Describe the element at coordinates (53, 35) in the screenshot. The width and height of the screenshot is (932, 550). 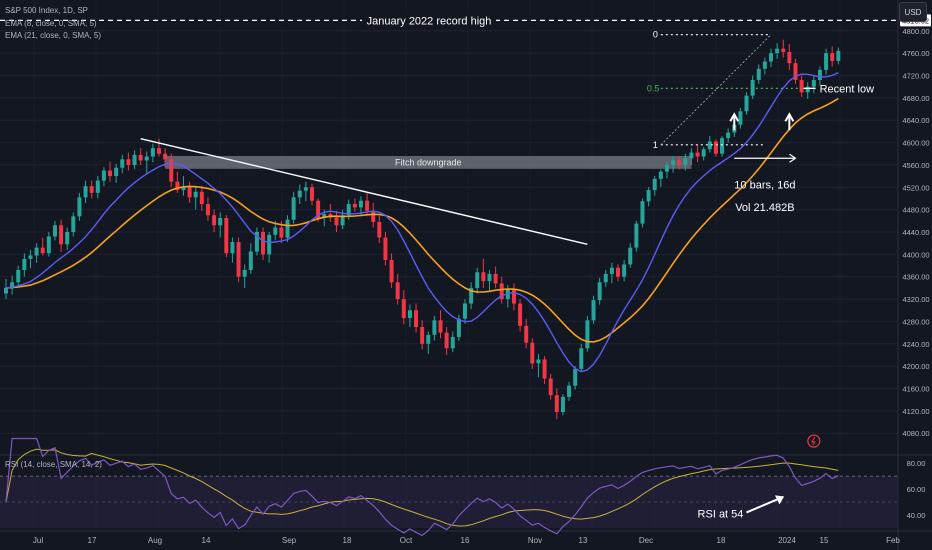
I see `ema-slow-legend: EMA (21, close, 0, SMA, 5)` at that location.